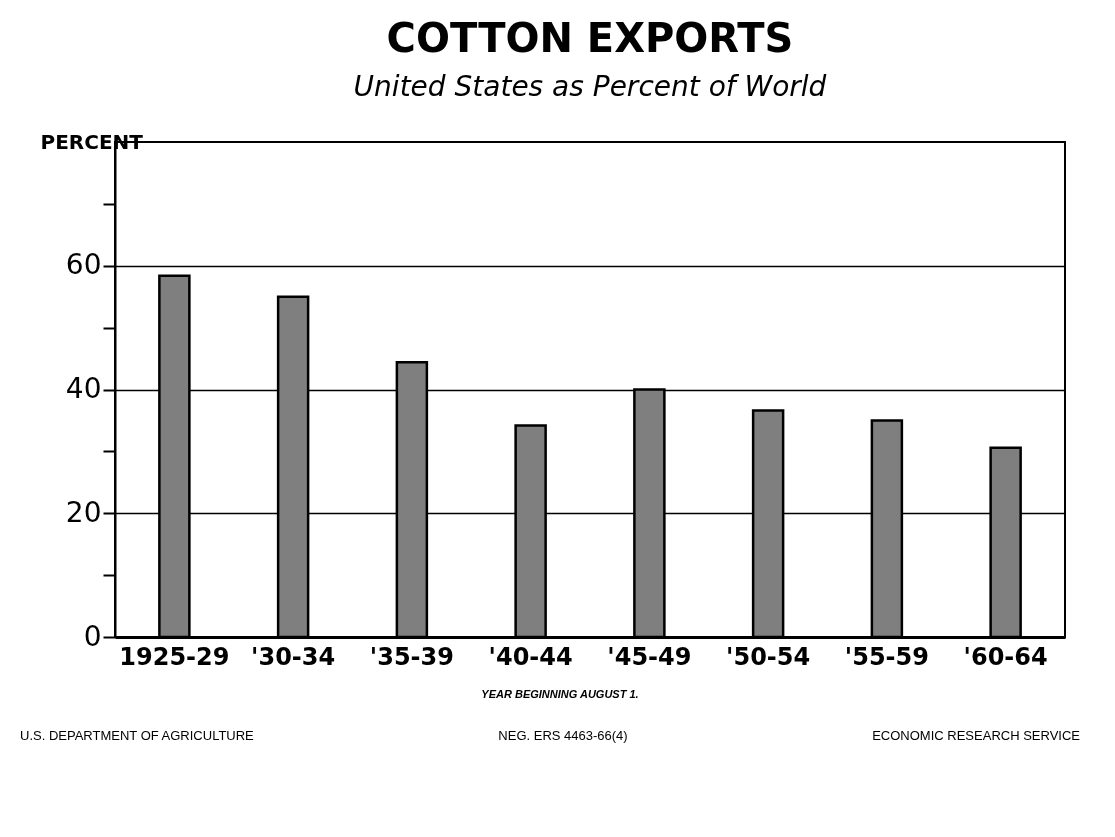  What do you see at coordinates (83, 265) in the screenshot?
I see `y-tick-label: 60` at bounding box center [83, 265].